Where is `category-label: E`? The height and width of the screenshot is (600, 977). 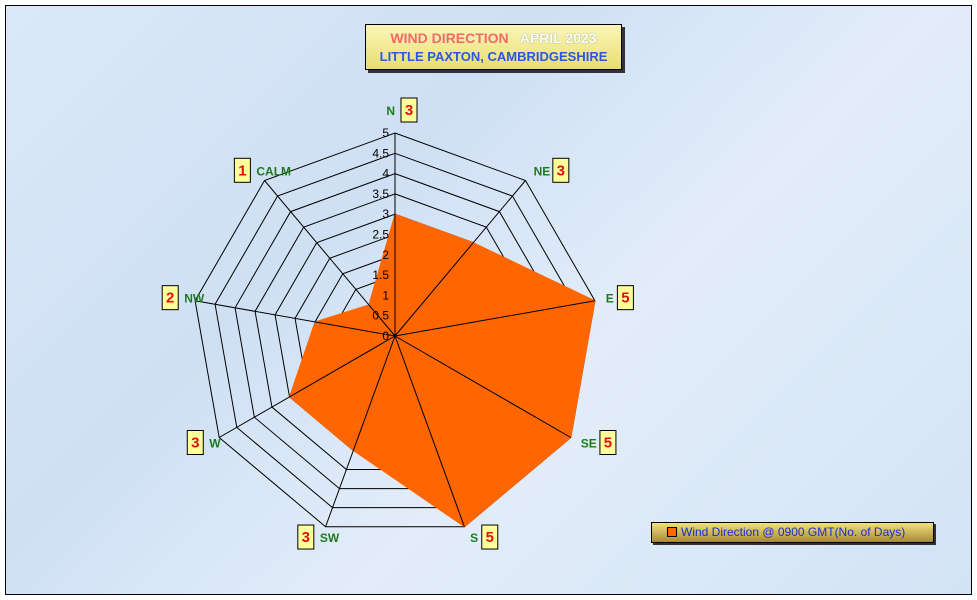 category-label: E is located at coordinates (610, 299).